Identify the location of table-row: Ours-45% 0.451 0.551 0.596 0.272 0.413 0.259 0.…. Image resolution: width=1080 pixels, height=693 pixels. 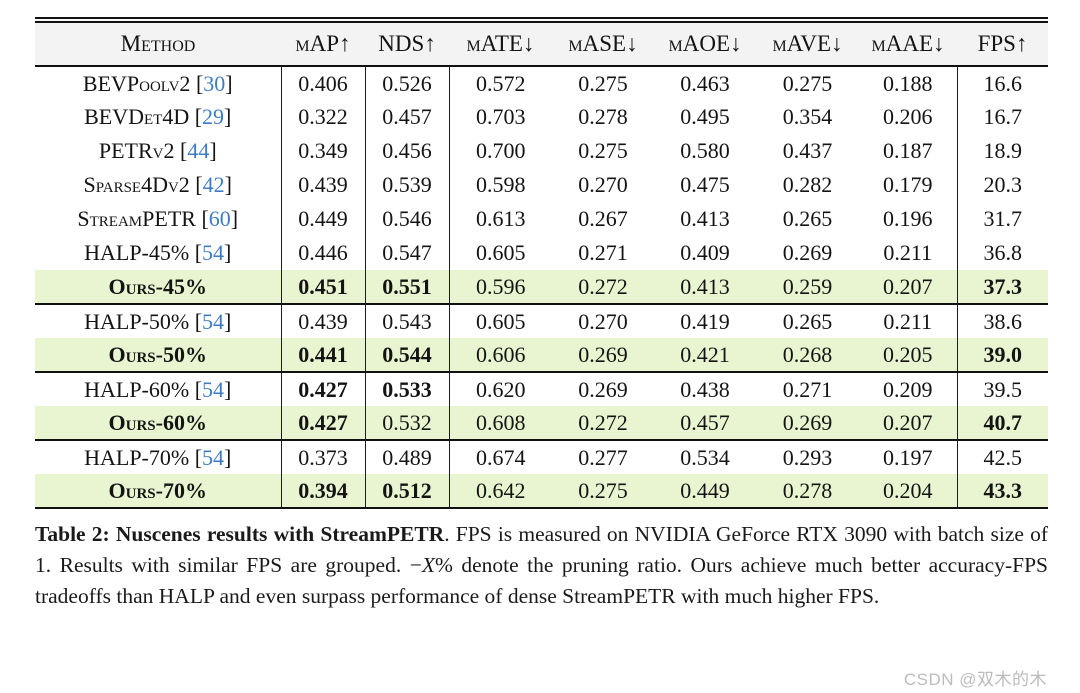
(541, 287).